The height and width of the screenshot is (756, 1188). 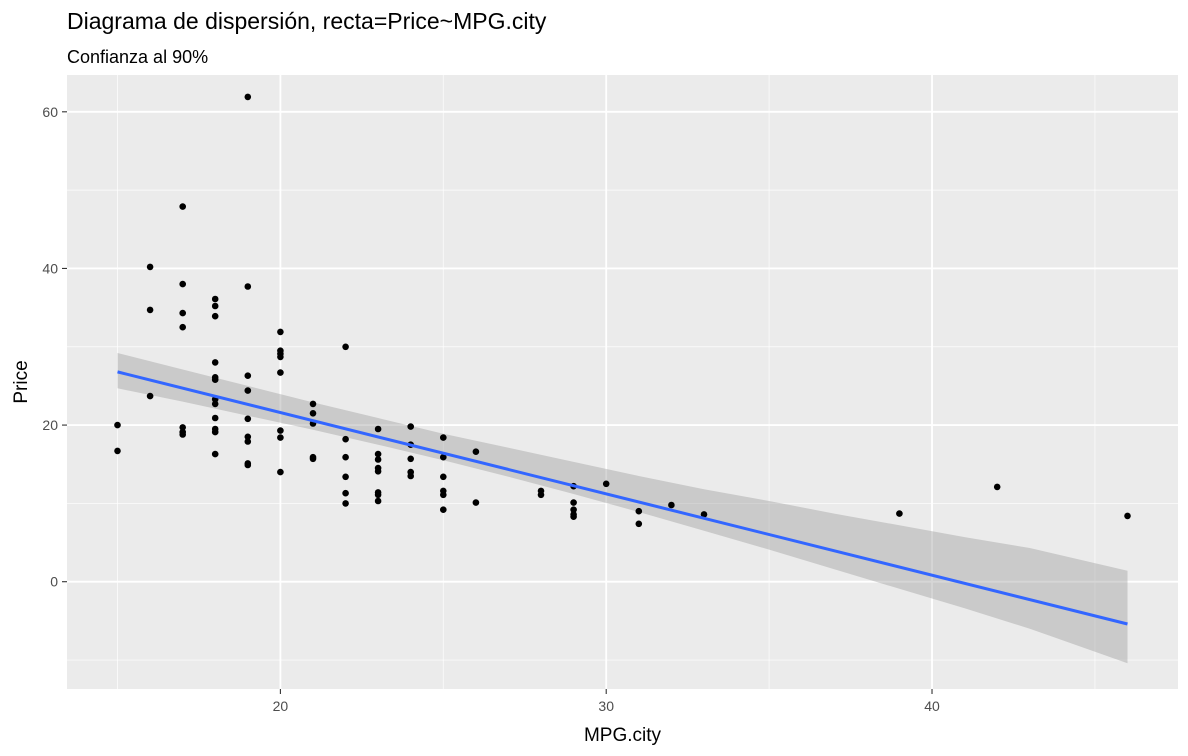 I want to click on y-tick-label: 60, so click(x=50, y=112).